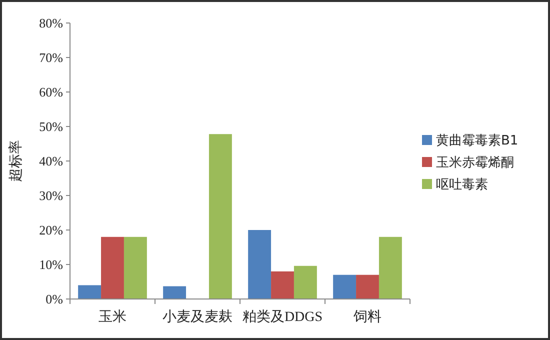 The width and height of the screenshot is (550, 340). I want to click on x-tick-label: 饲料, so click(367, 317).